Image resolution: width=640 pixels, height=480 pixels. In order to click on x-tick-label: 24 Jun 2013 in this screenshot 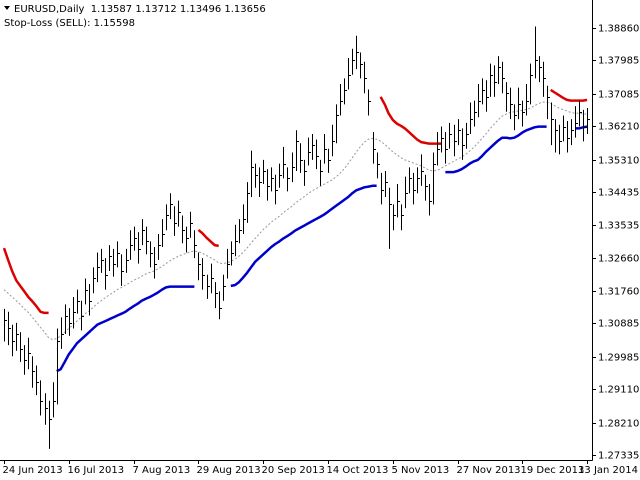, I will do `click(33, 470)`.